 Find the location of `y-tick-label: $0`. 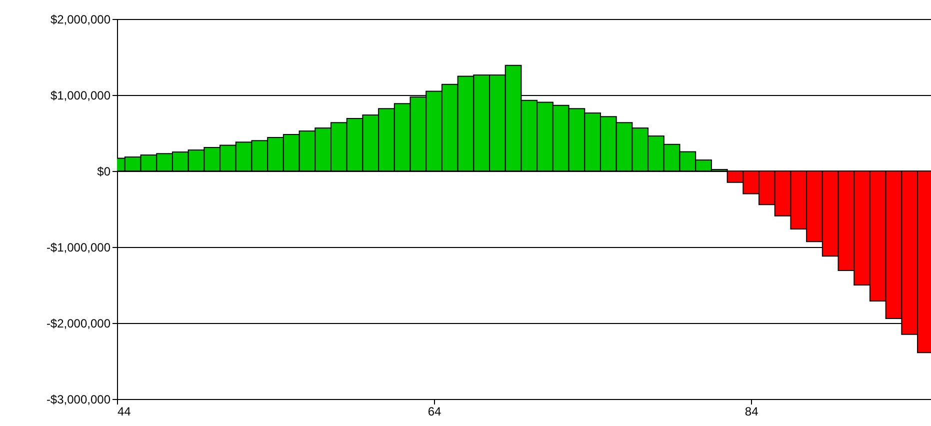

y-tick-label: $0 is located at coordinates (104, 171).